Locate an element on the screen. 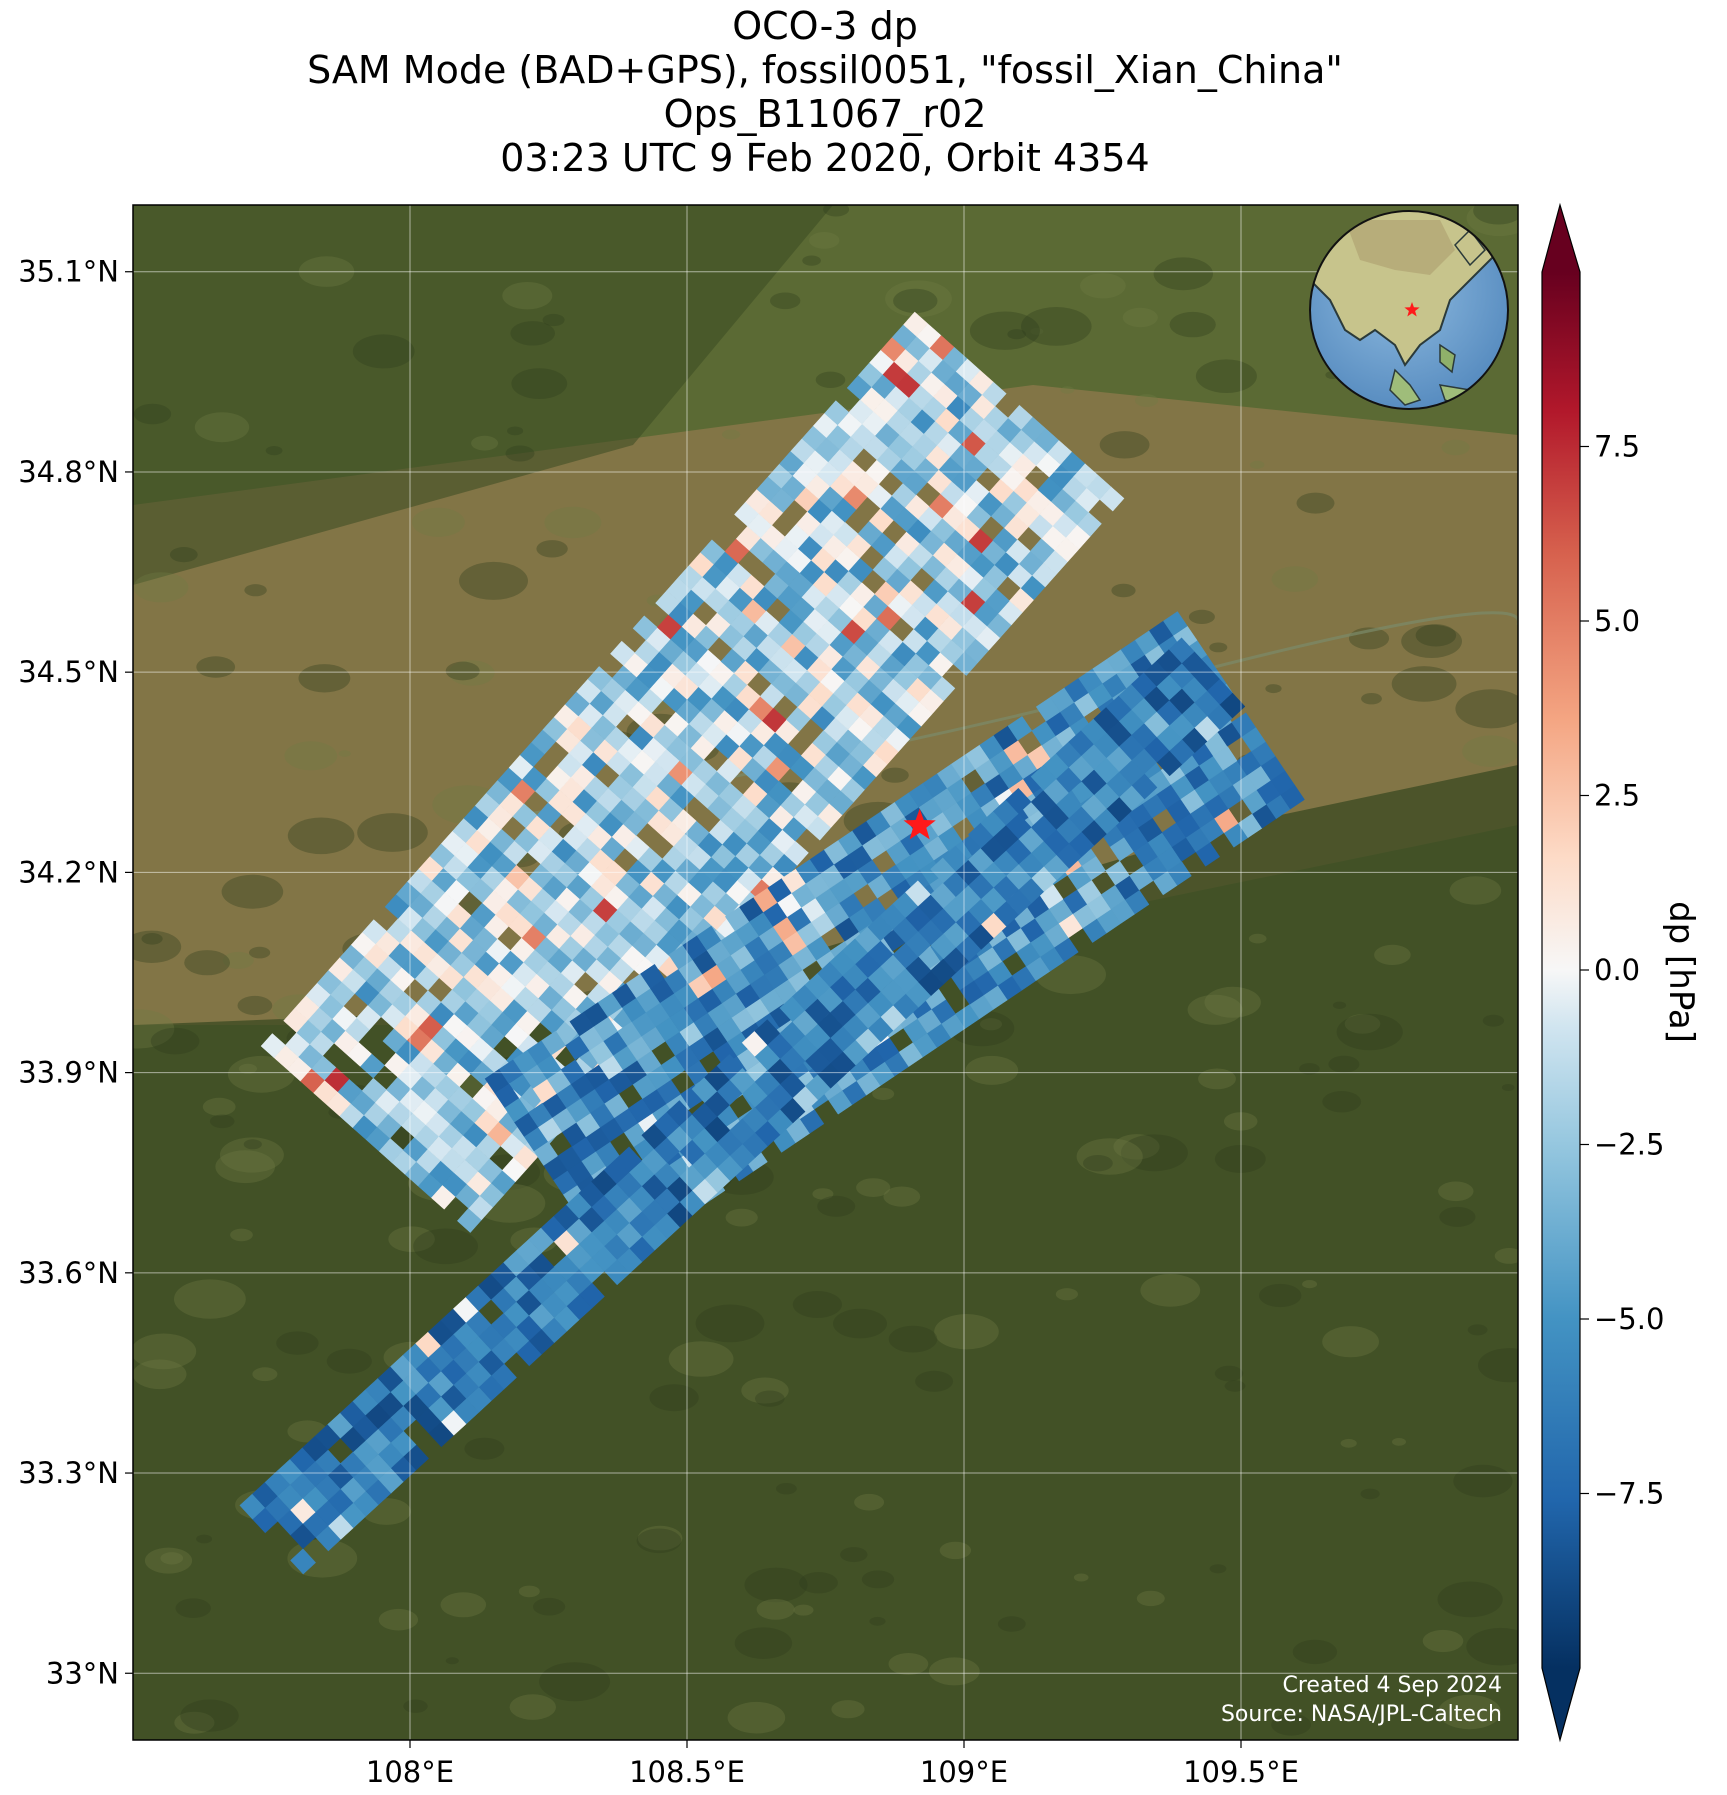  colorbar-tick-label: 2.5 is located at coordinates (1617, 796).